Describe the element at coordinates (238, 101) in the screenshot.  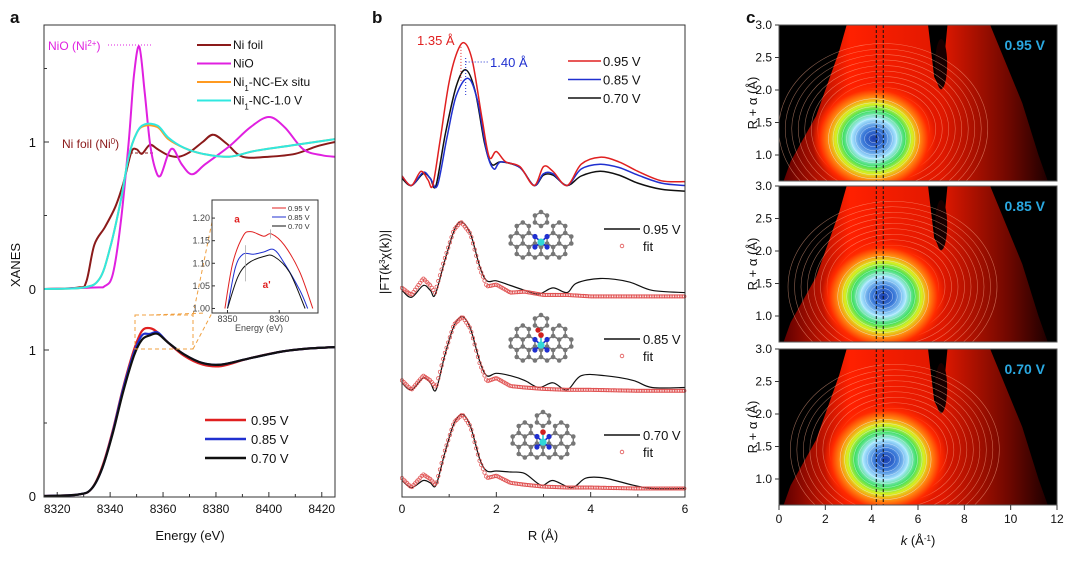
I see `legend-label-part: Ni` at that location.